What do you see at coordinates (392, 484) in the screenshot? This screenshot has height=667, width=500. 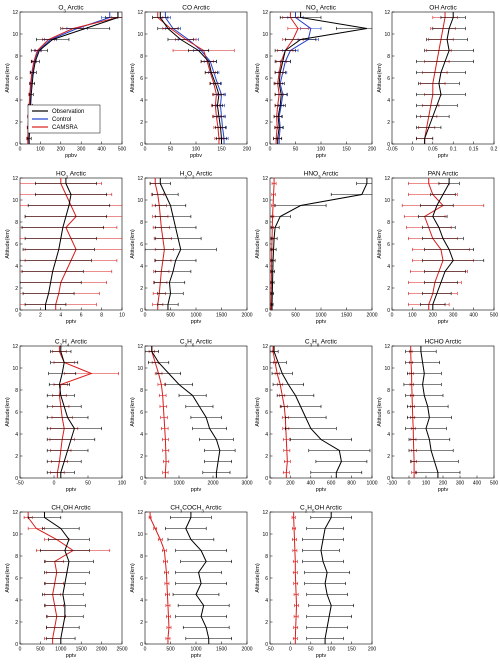 I see `x-tick-label: -100` at bounding box center [392, 484].